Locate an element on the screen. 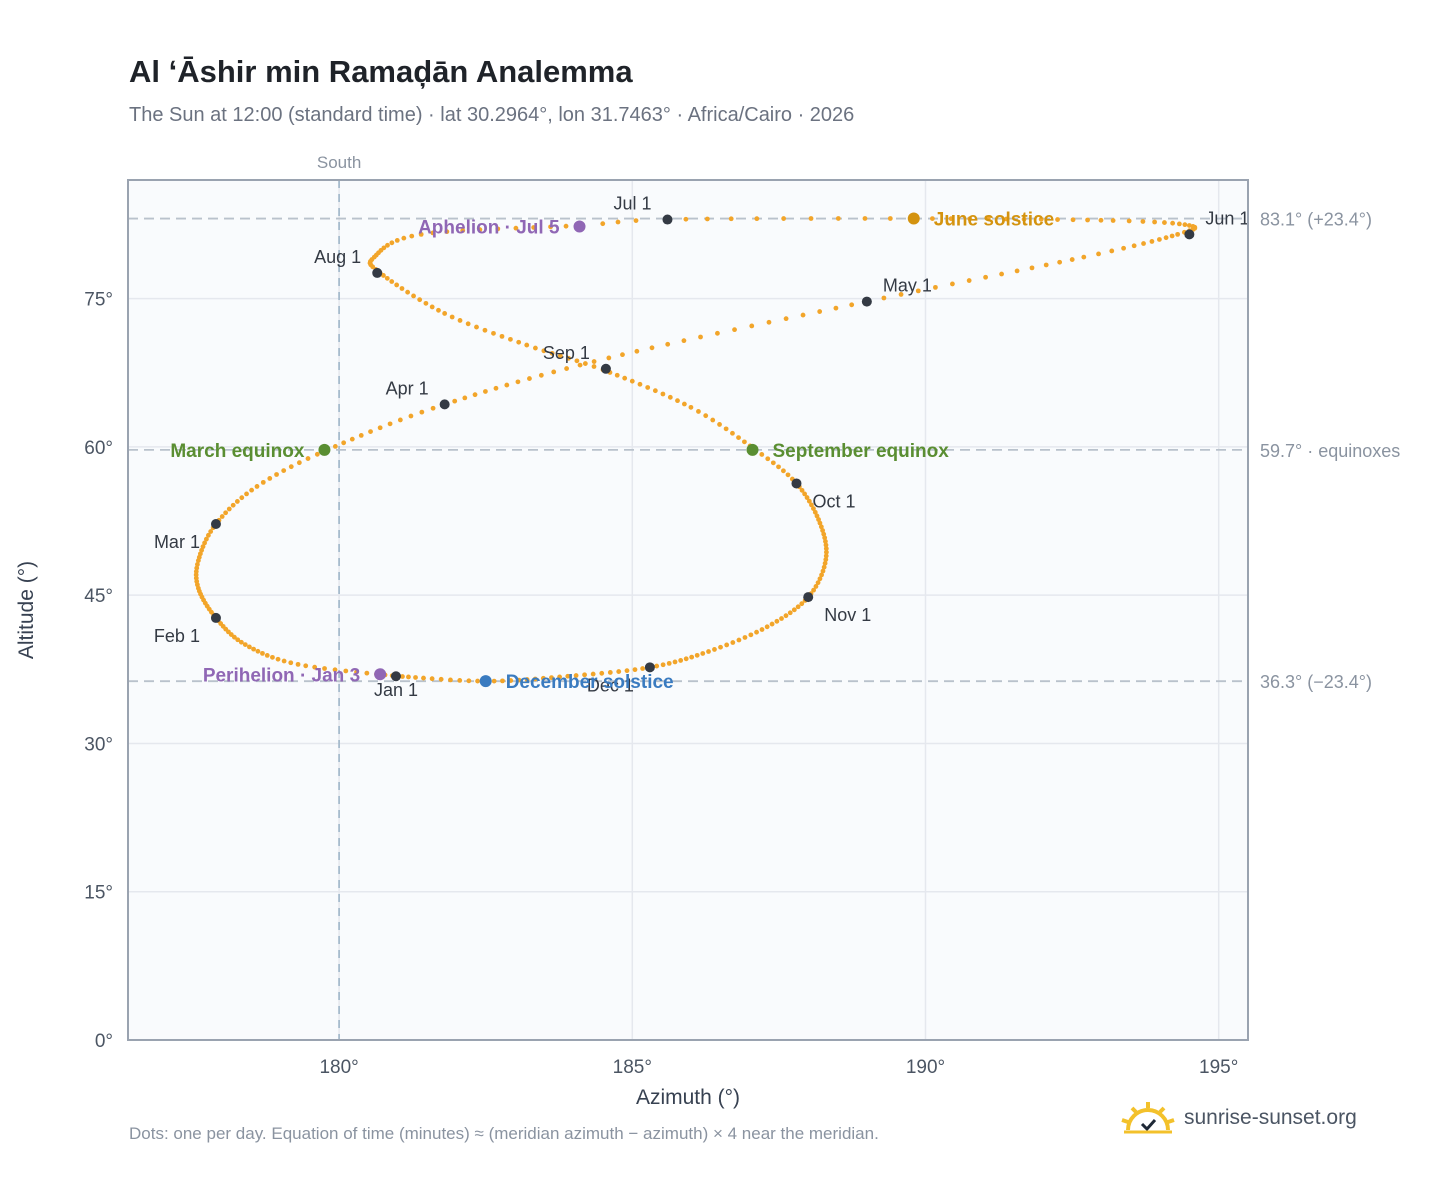 The image size is (1448, 1188). month-marker-label: Oct 1 is located at coordinates (833, 501).